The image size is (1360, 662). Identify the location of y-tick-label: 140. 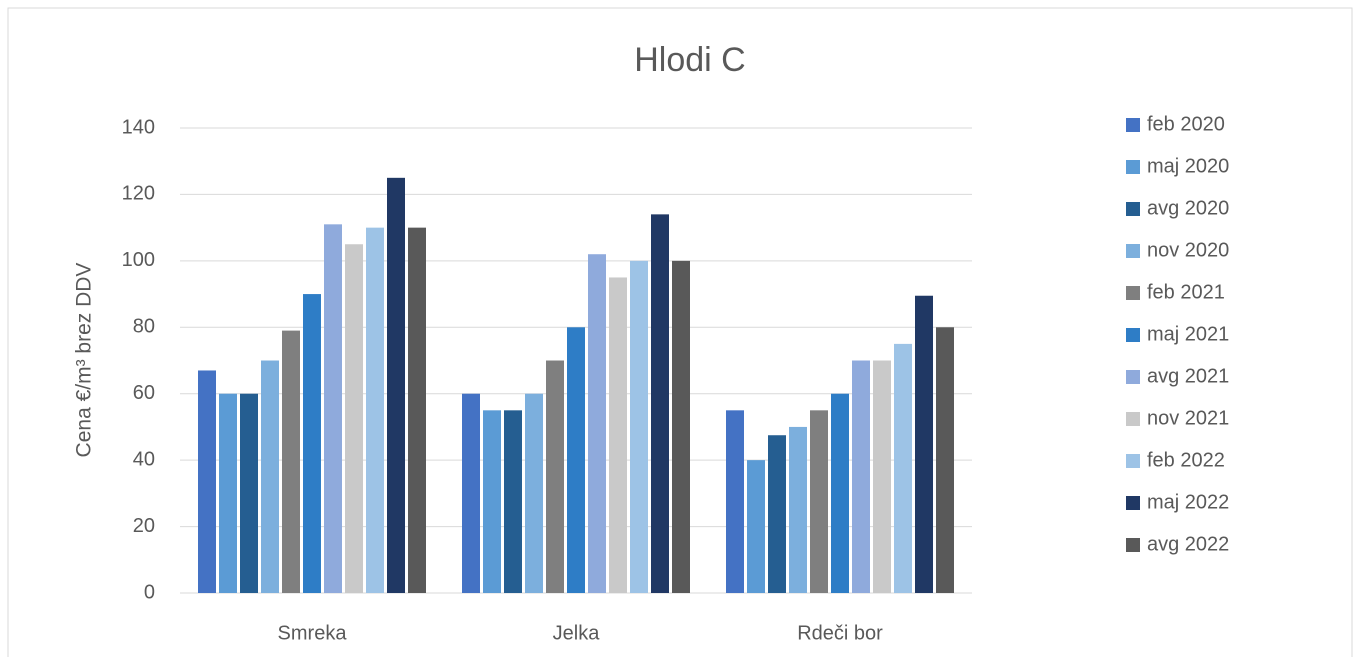
(138, 127).